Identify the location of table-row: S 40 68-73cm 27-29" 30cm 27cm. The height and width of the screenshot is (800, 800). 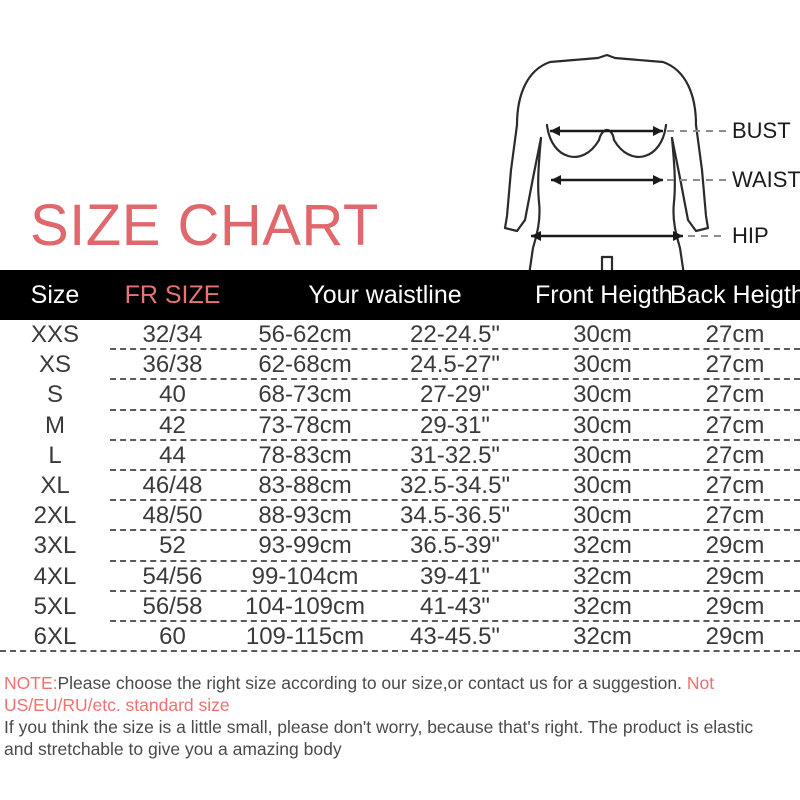
(400, 395).